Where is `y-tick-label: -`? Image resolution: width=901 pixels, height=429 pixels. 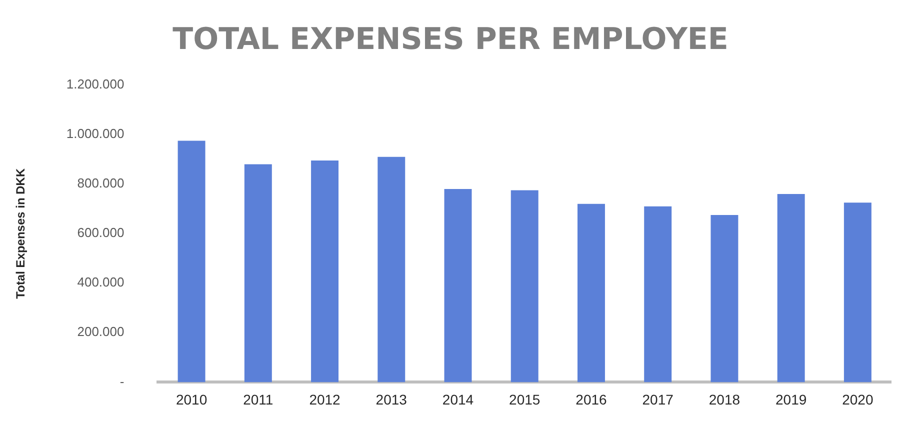 y-tick-label: - is located at coordinates (122, 381).